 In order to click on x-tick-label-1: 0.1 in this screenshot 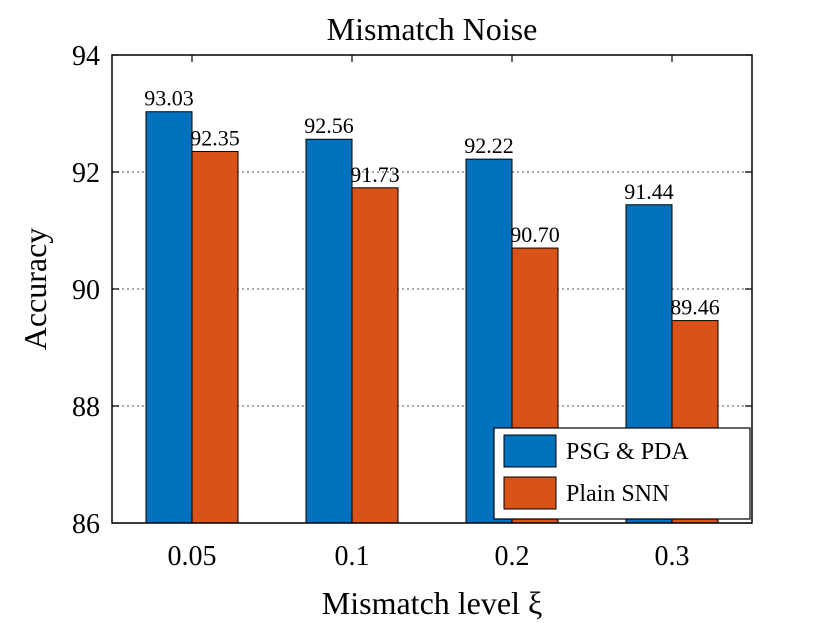, I will do `click(352, 556)`.